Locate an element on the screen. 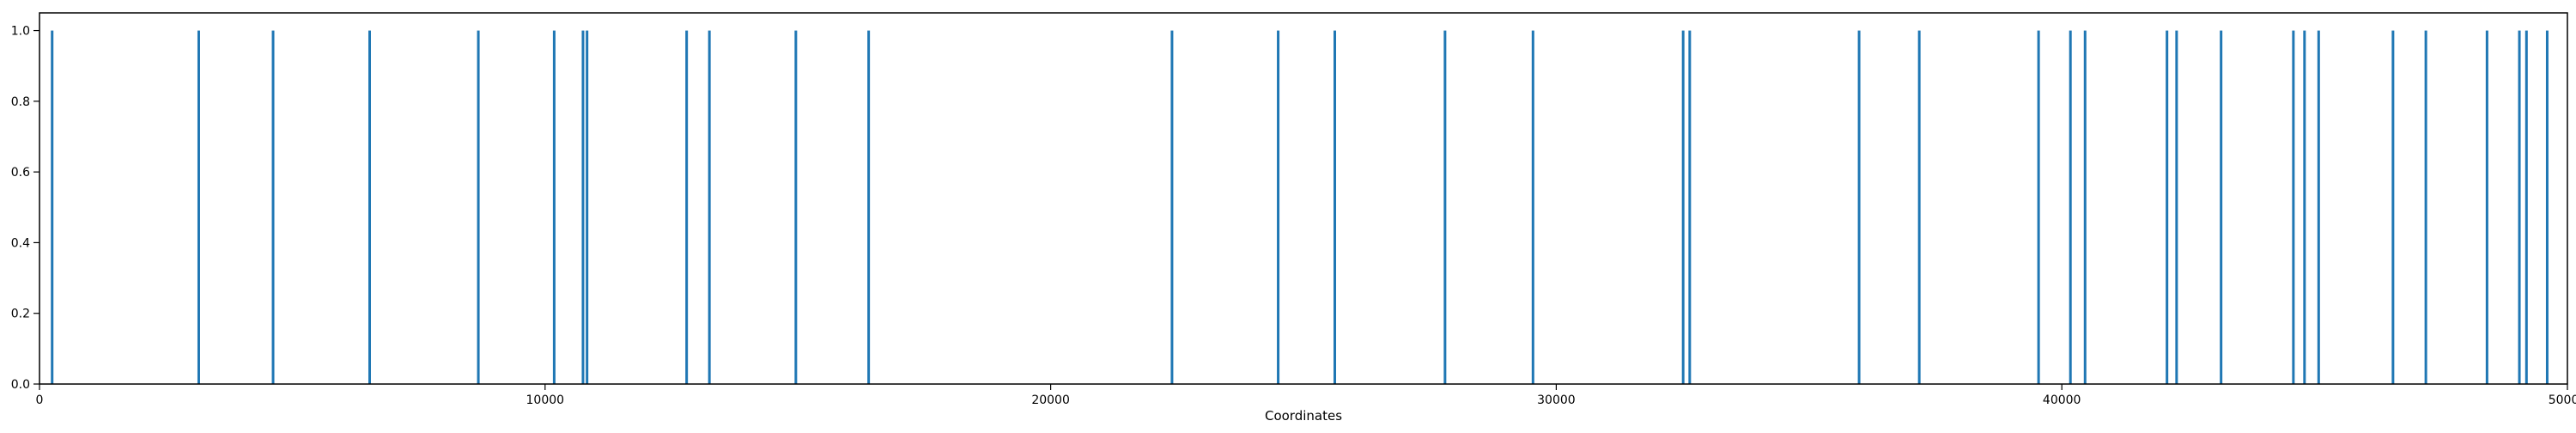  x-axis: 0 10000 20000 30000 40000 50000 is located at coordinates (1306, 395).